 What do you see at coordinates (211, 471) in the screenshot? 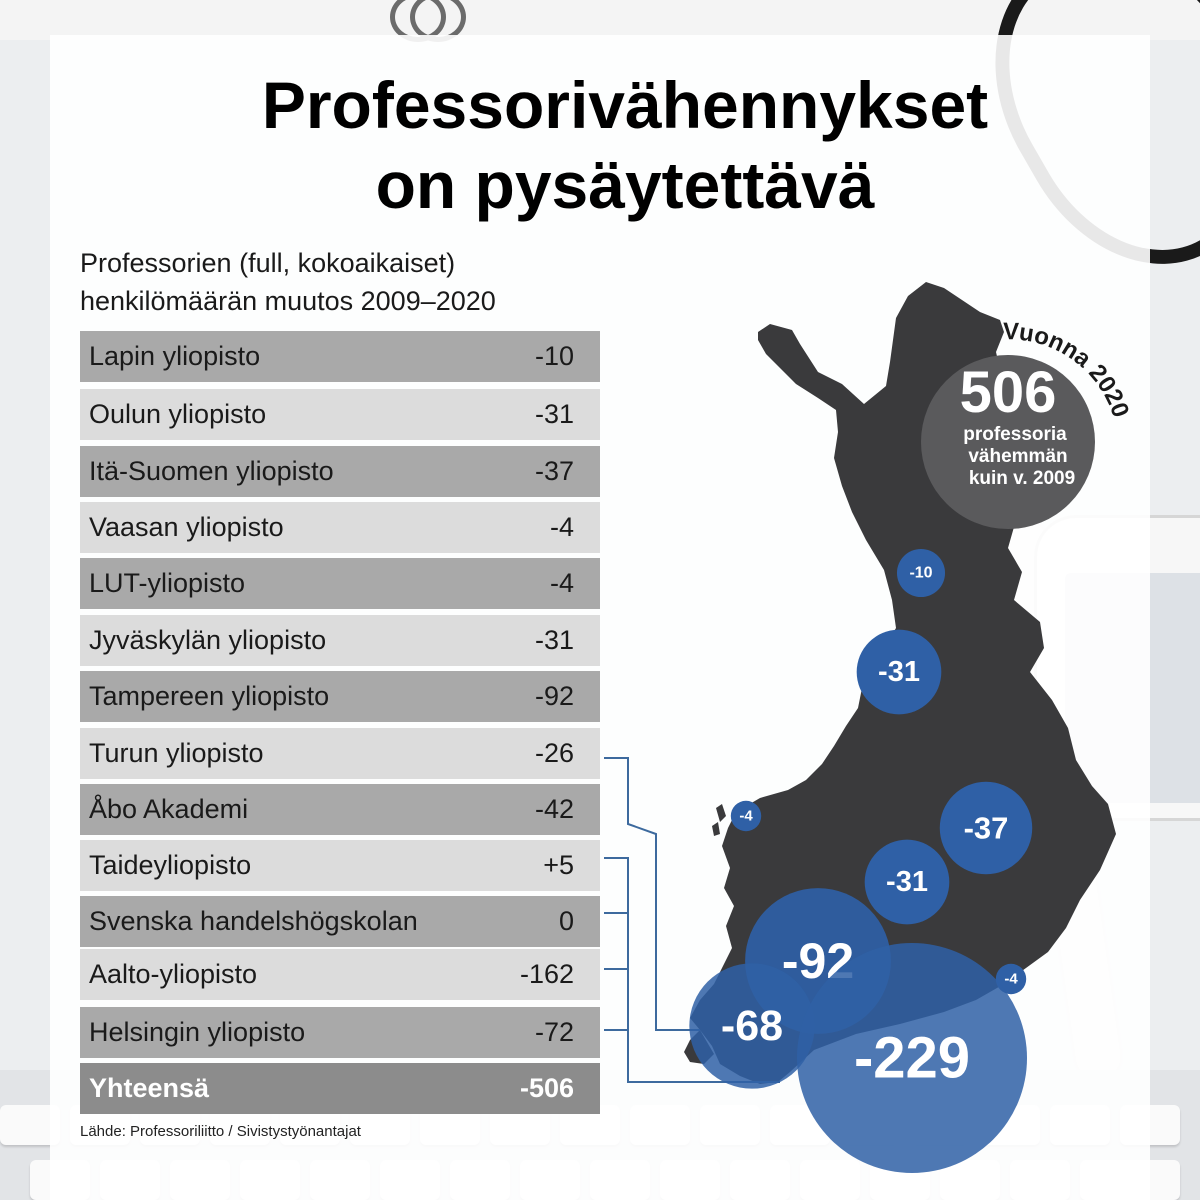
I see `university-name: Itä-Suomen yliopisto` at bounding box center [211, 471].